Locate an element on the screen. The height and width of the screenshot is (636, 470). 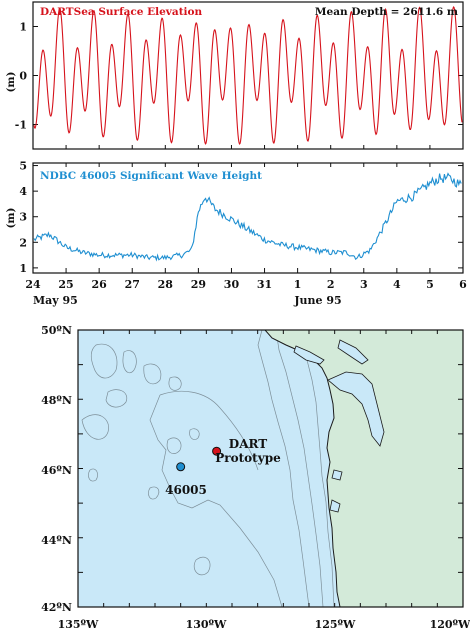
ndbc-x-tick-label: 24 is located at coordinates (33, 284).